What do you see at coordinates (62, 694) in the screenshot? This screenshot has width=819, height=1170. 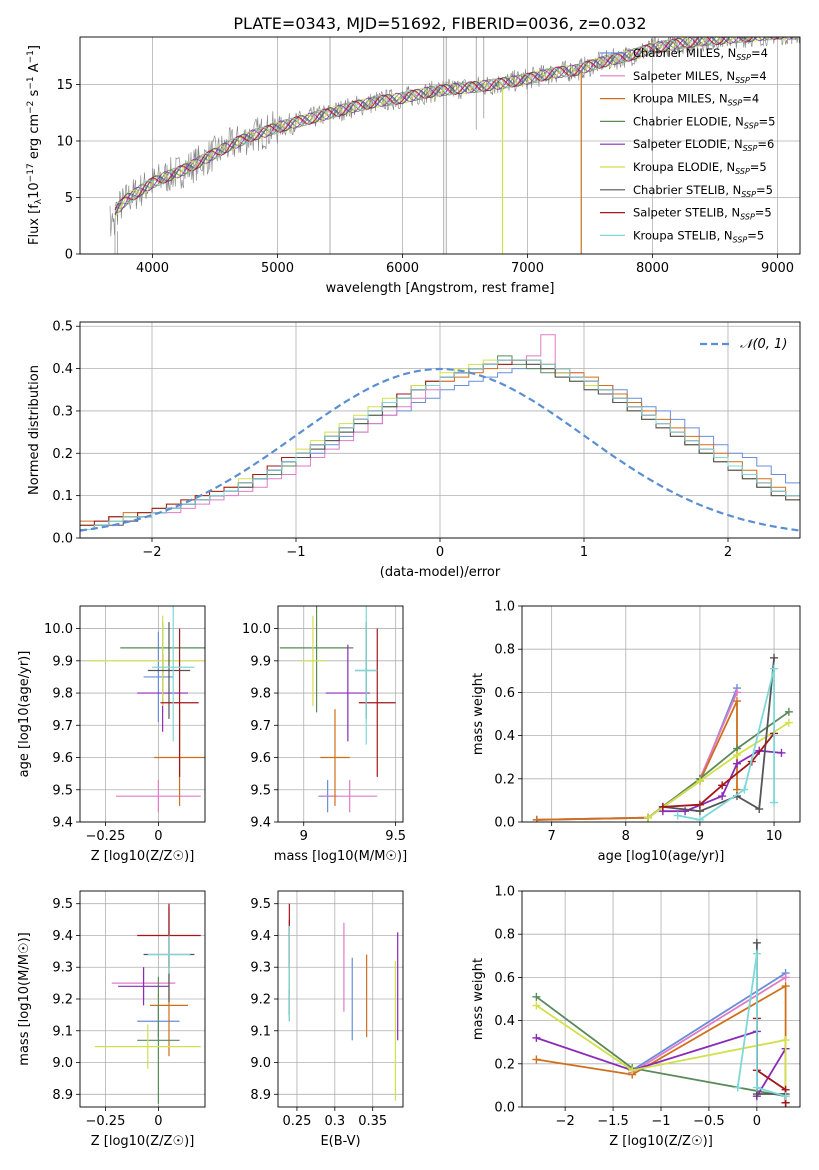 I see `y-tick-label: 9.8` at bounding box center [62, 694].